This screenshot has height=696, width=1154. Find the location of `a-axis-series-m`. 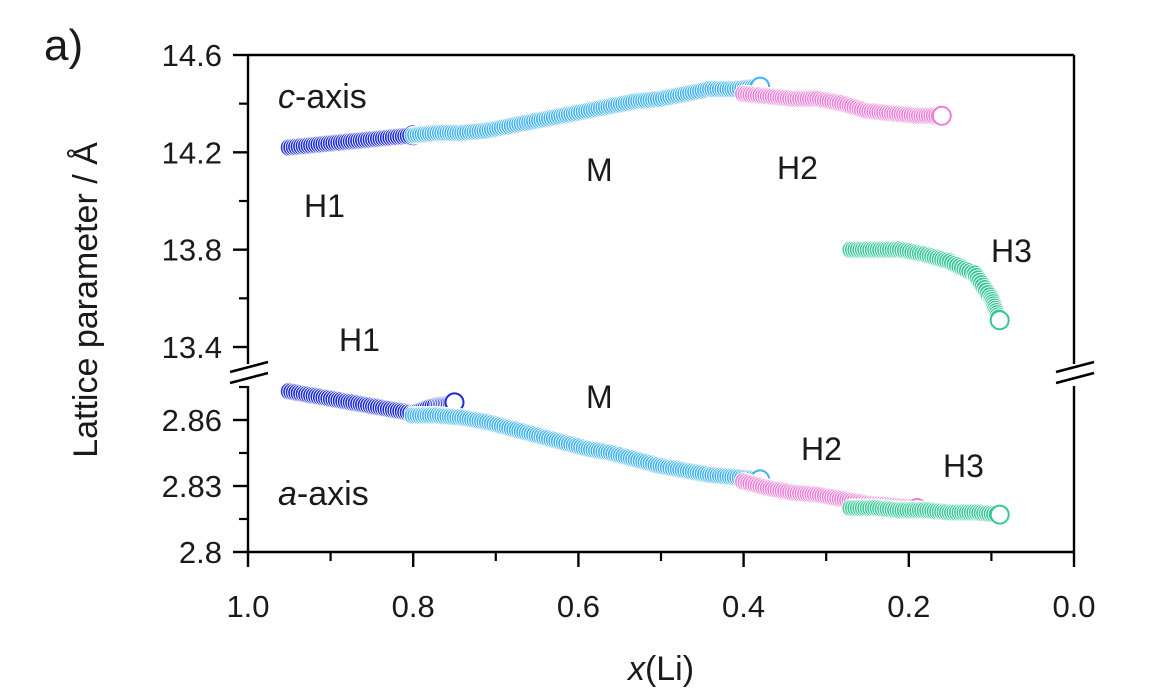

a-axis-series-m is located at coordinates (587, 448).